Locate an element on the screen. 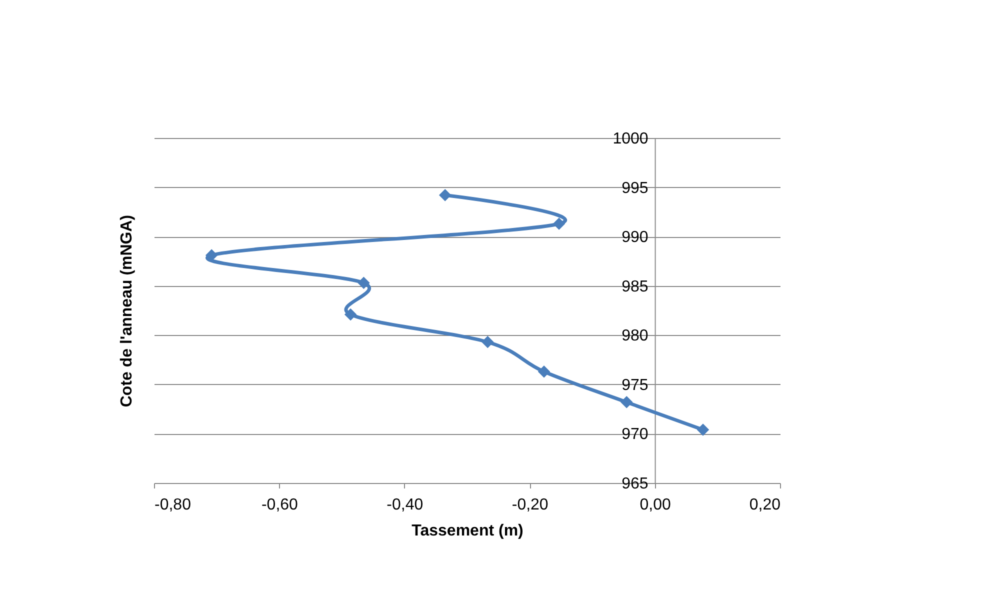 This screenshot has height=592, width=986. x-tick-label: -0,80 is located at coordinates (173, 505).